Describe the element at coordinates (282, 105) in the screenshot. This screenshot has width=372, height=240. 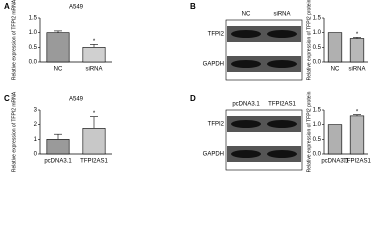
I see `lane-label: TFPI2AS1` at that location.